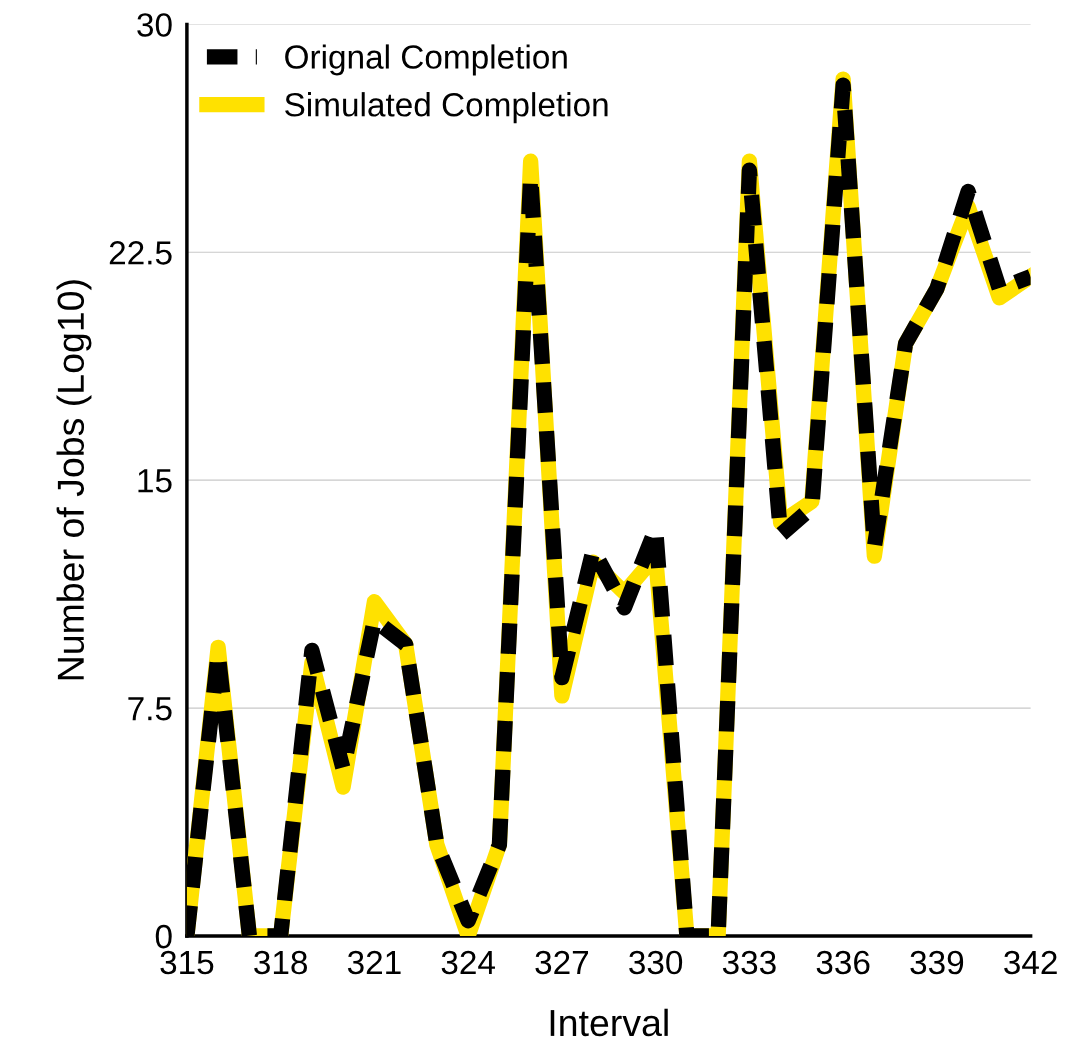 The image size is (1068, 1060). I want to click on y-tick-label: 30, so click(154, 25).